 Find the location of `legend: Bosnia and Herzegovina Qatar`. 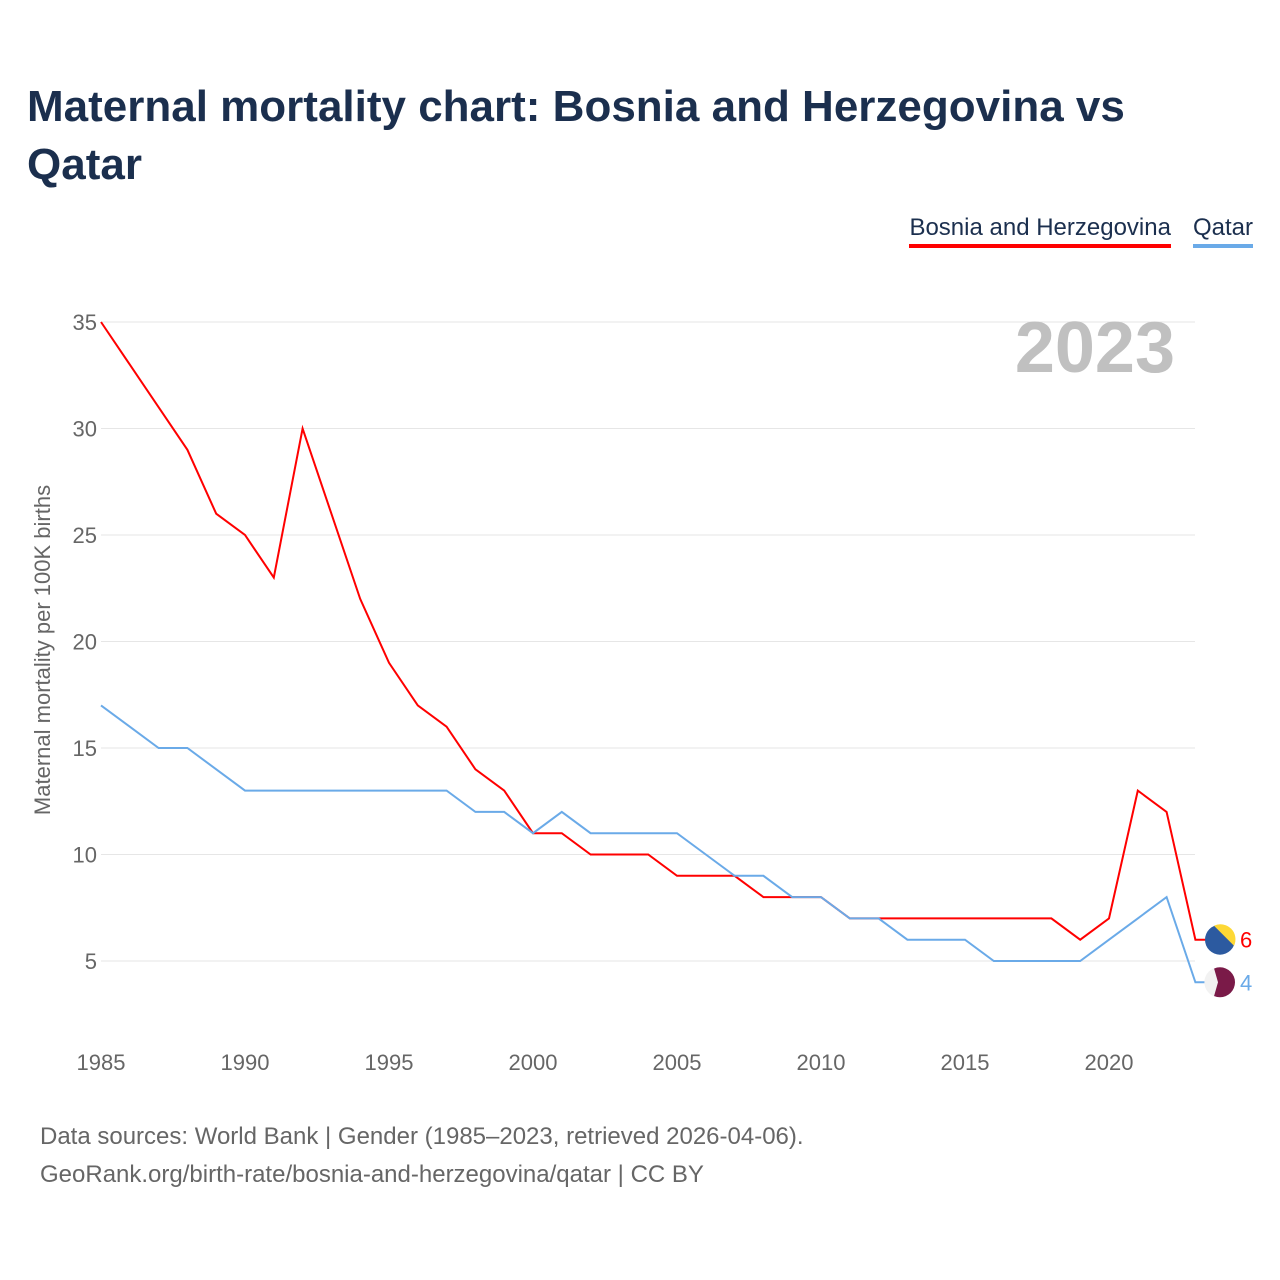

legend: Bosnia and Herzegovina Qatar is located at coordinates (1081, 231).